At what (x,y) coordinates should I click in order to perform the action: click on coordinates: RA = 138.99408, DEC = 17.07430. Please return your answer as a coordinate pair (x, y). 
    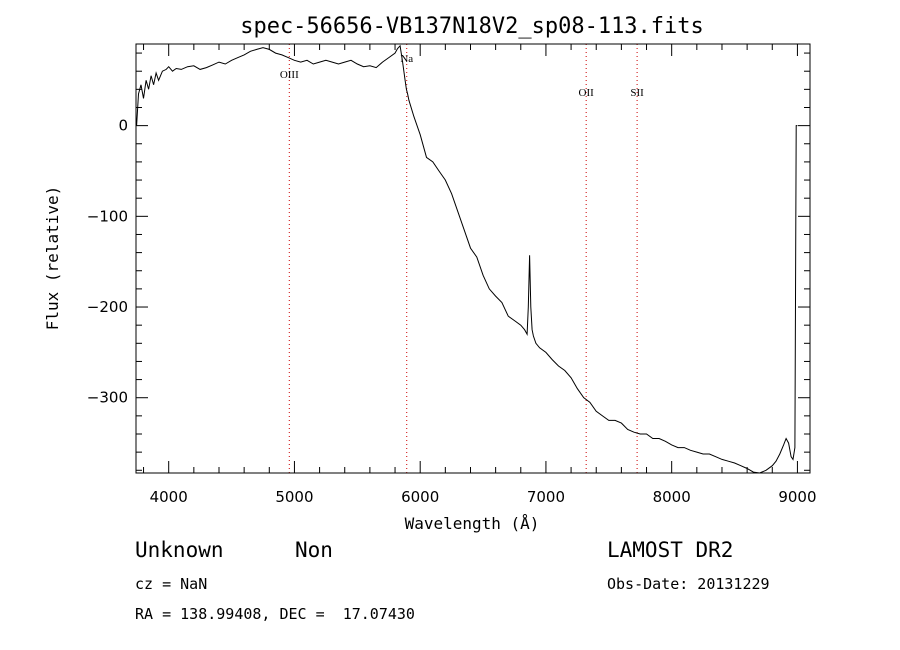
    Looking at the image, I should click on (275, 614).